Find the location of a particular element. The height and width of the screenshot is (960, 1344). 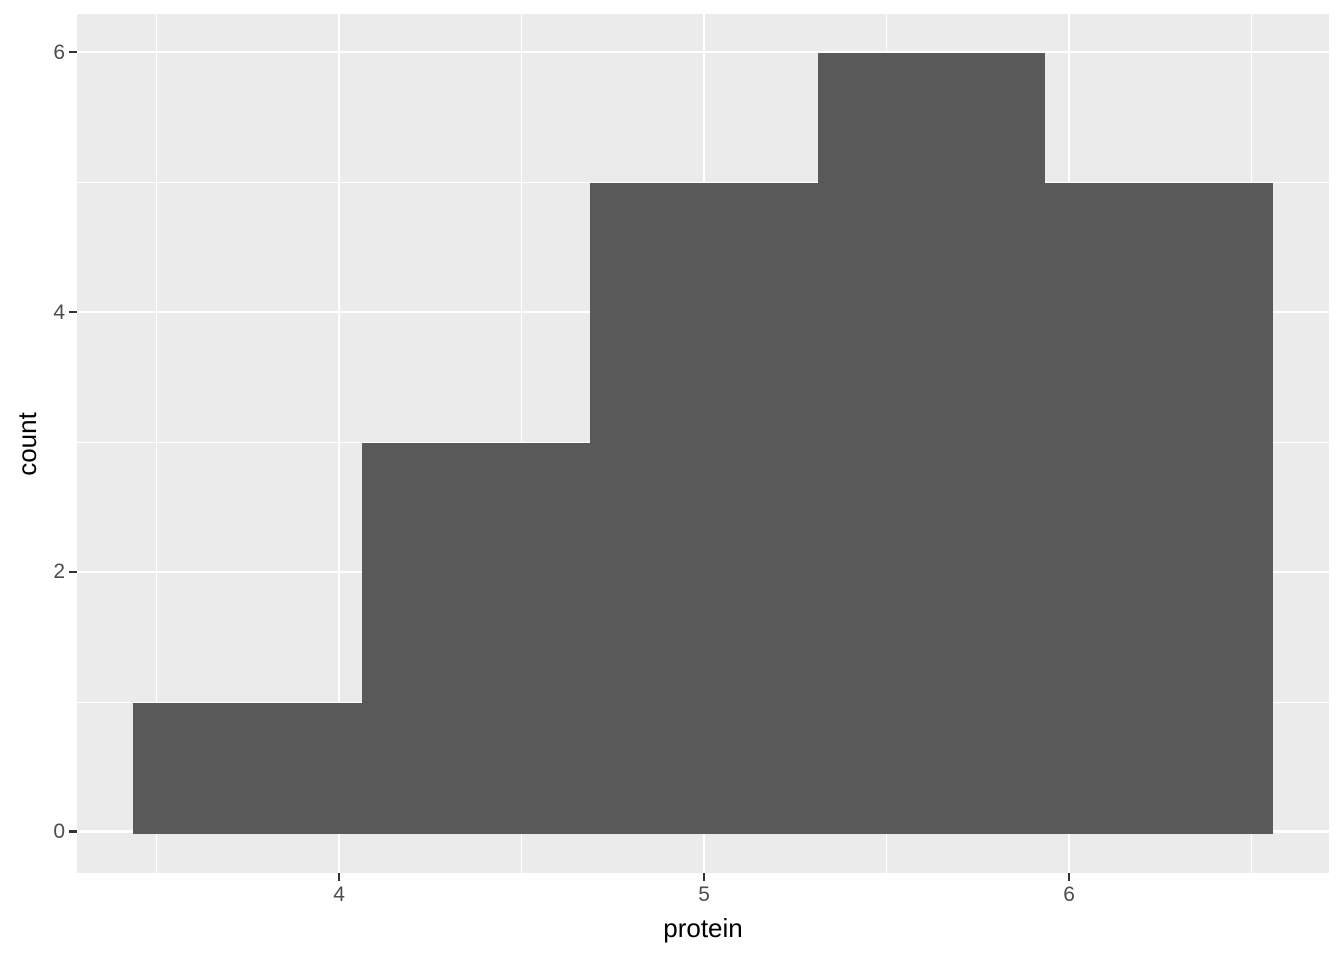

x-tick-label: 6 is located at coordinates (1069, 894).